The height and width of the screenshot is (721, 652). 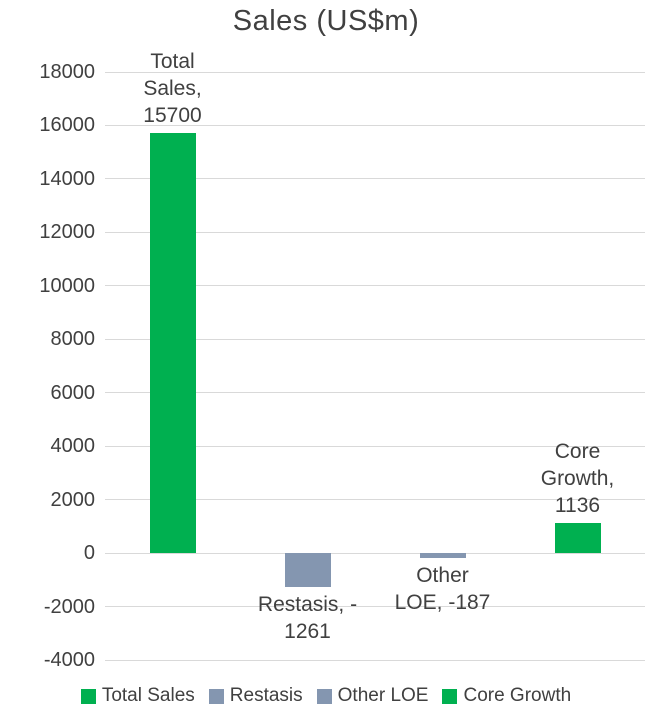 I want to click on legend-item-core-growth: Core Growth, so click(x=506, y=696).